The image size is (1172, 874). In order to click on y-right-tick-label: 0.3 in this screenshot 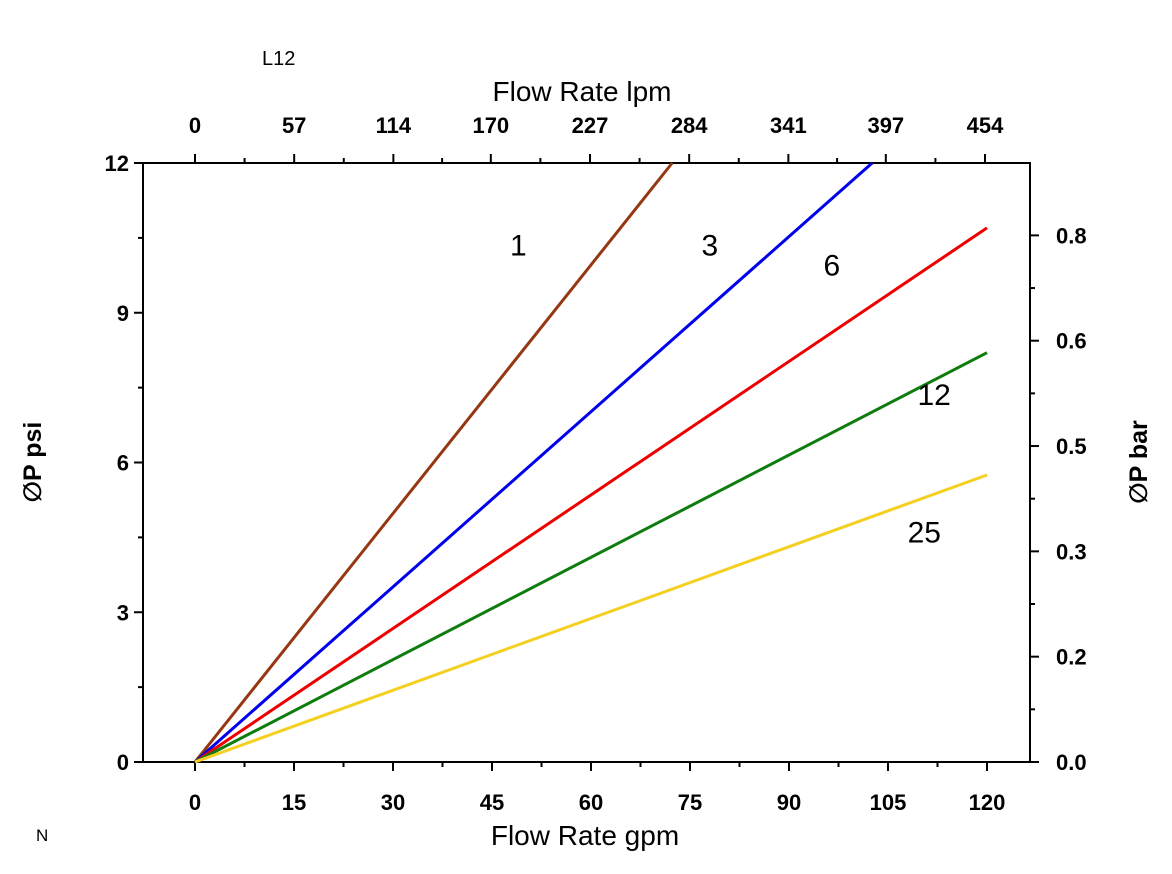, I will do `click(1071, 551)`.